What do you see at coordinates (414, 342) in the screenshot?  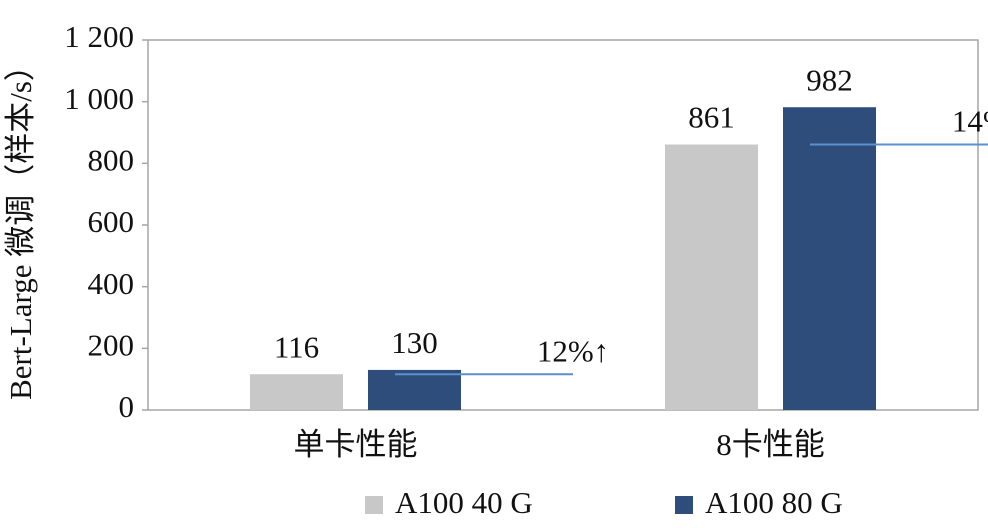 I see `value-label: 130` at bounding box center [414, 342].